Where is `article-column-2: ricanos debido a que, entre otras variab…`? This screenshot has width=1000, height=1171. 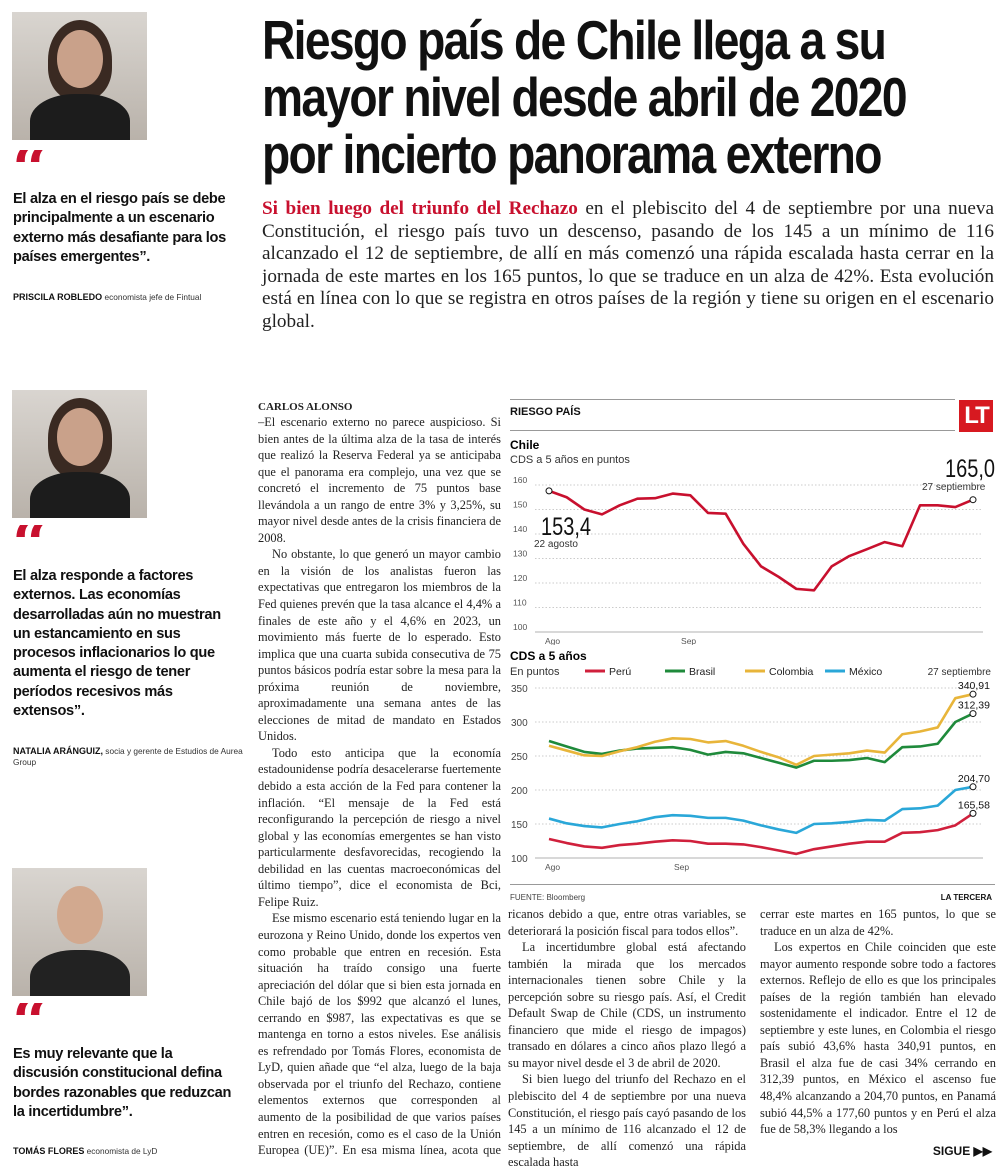 article-column-2: ricanos debido a que, entre otras variab… is located at coordinates (627, 1038).